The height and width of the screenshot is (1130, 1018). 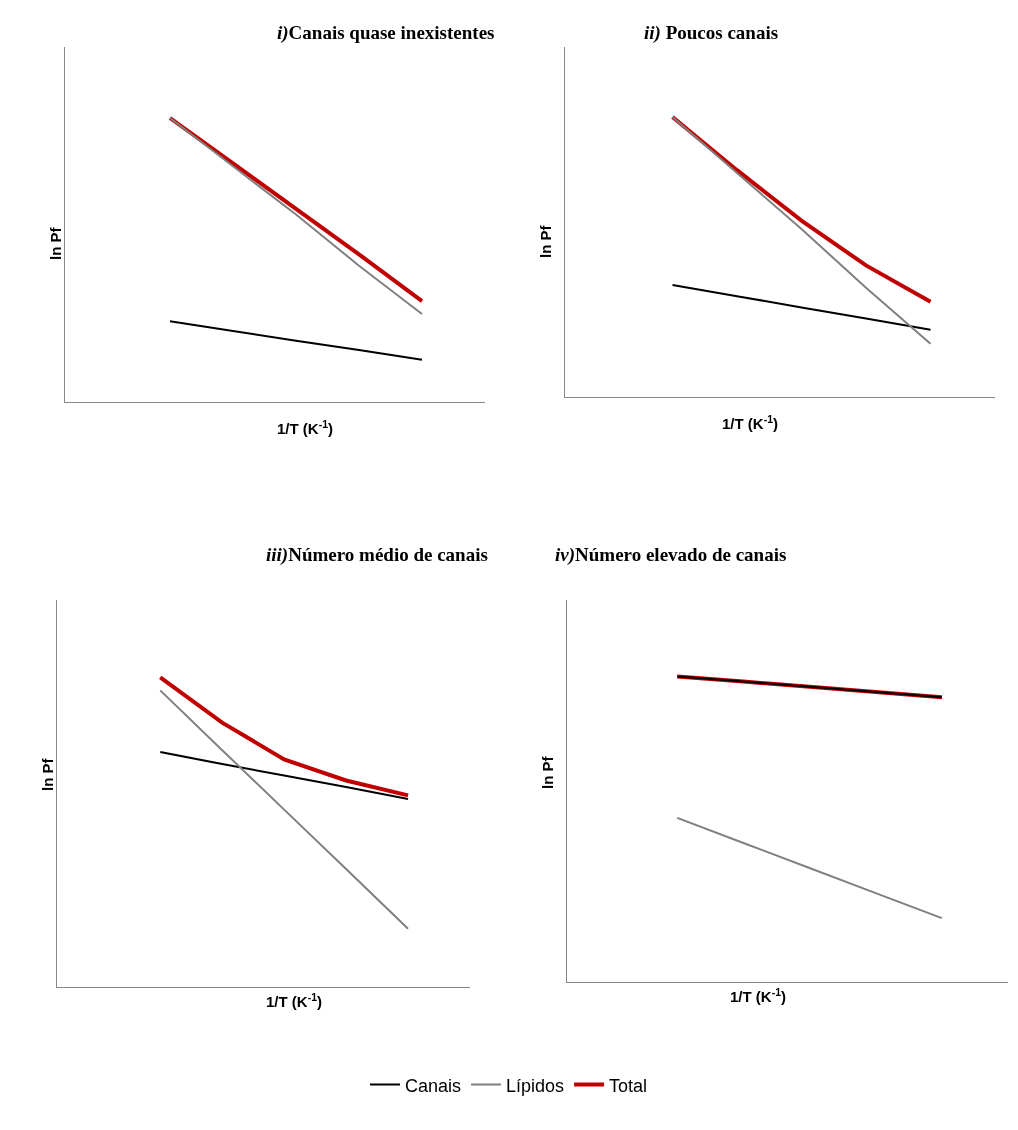 What do you see at coordinates (433, 1085) in the screenshot?
I see `legend-label: Canais` at bounding box center [433, 1085].